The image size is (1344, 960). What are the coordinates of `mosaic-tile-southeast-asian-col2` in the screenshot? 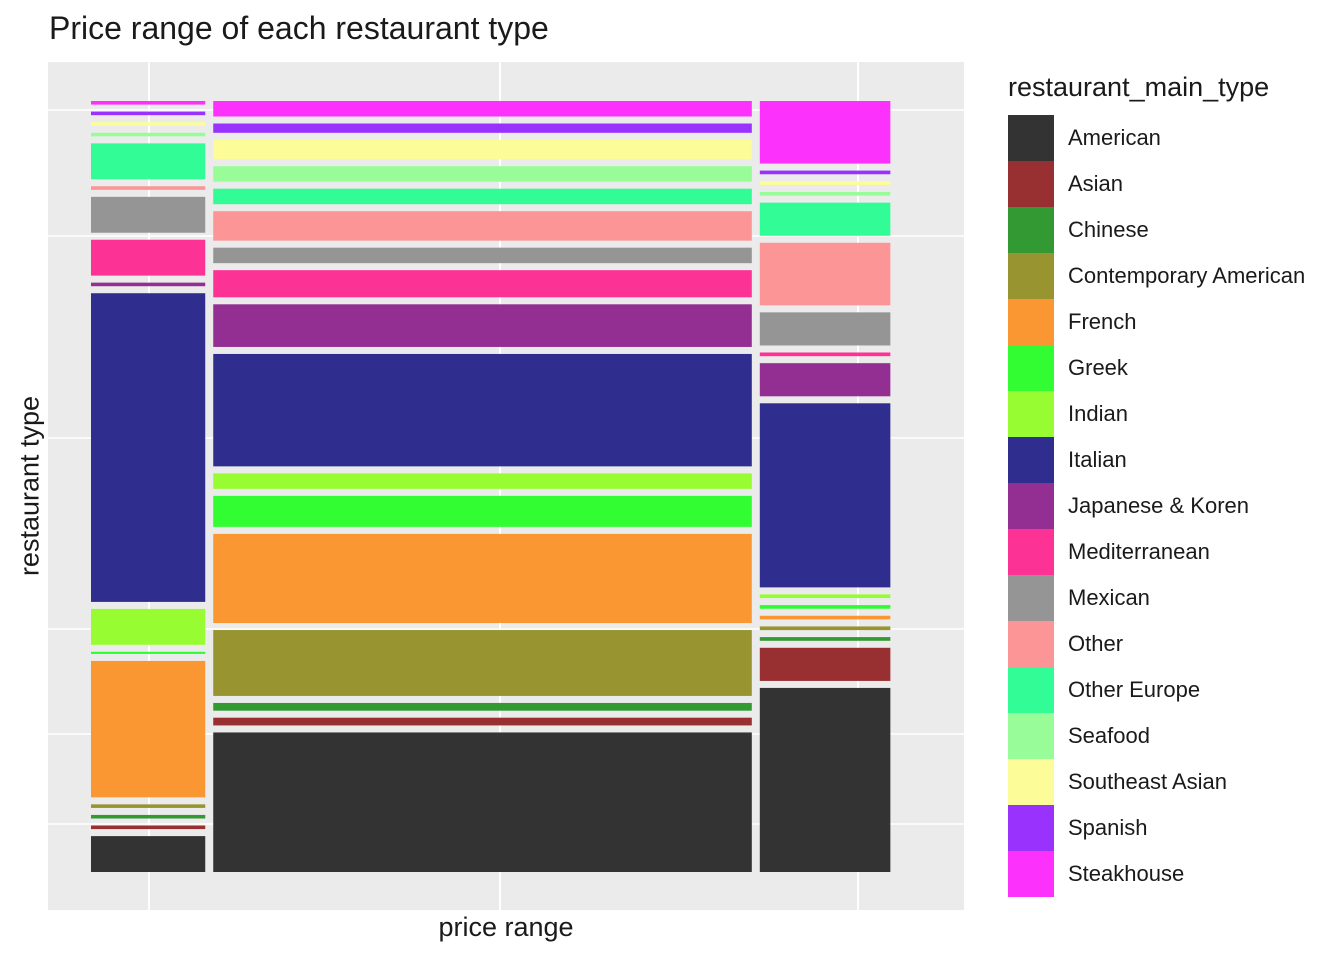 It's located at (482, 149).